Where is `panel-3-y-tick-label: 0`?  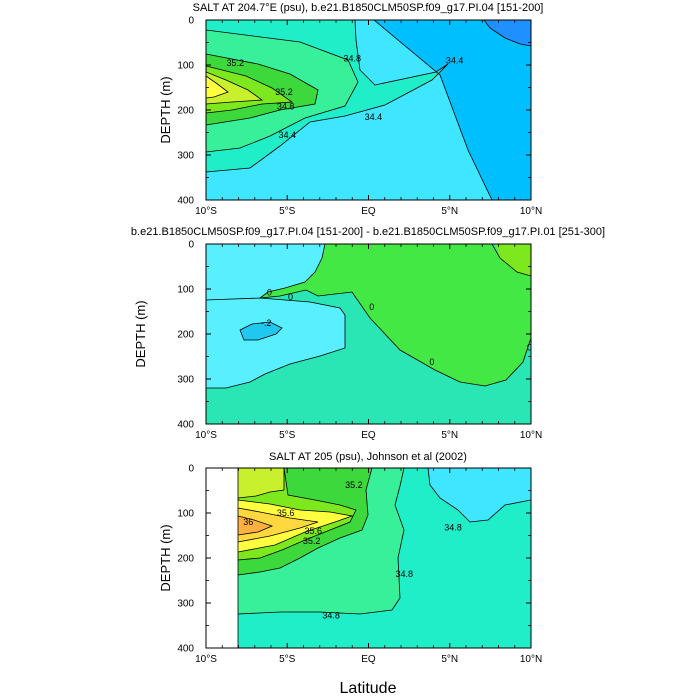
panel-3-y-tick-label: 0 is located at coordinates (191, 469).